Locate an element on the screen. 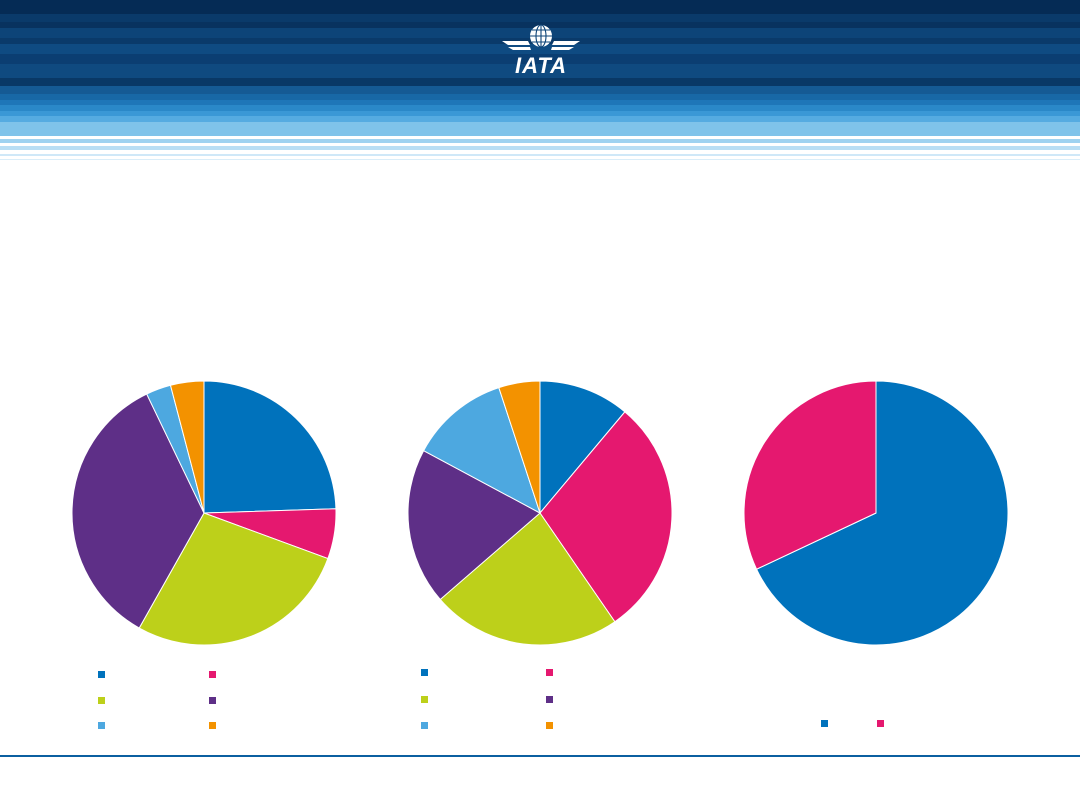 This screenshot has width=1080, height=810. pie-chart-1-svg is located at coordinates (204, 513).